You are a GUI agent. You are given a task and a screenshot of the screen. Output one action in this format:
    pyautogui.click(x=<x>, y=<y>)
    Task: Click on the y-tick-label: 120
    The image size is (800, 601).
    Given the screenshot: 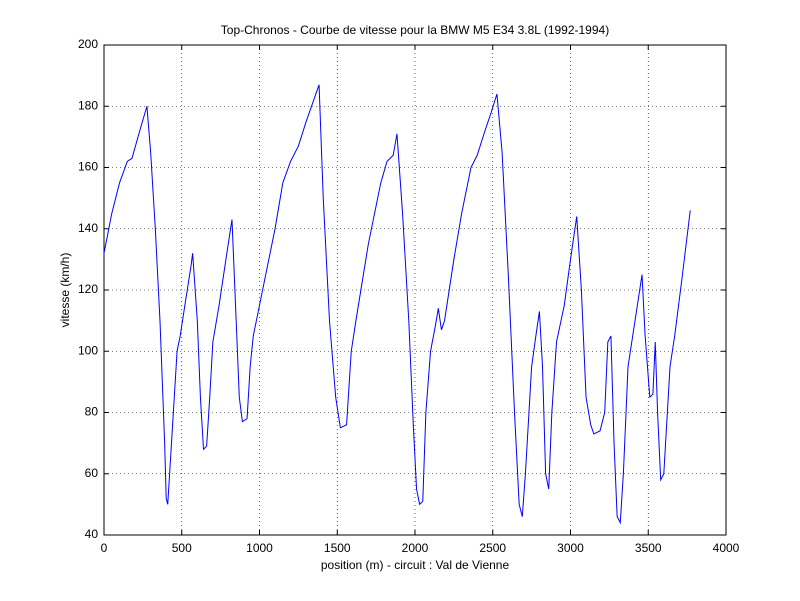 What is the action you would take?
    pyautogui.click(x=88, y=289)
    